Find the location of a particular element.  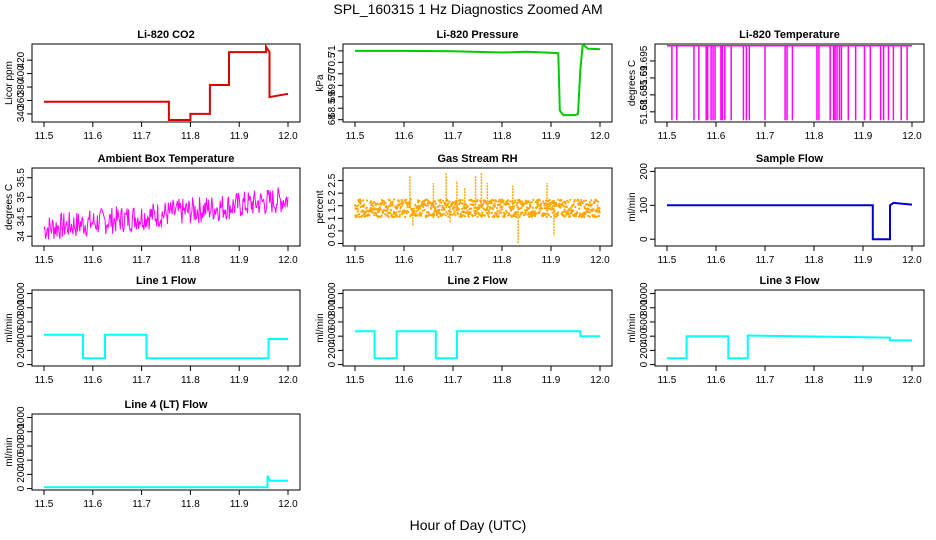

panel-title: Line 4 (LT) Flow is located at coordinates (166, 405).